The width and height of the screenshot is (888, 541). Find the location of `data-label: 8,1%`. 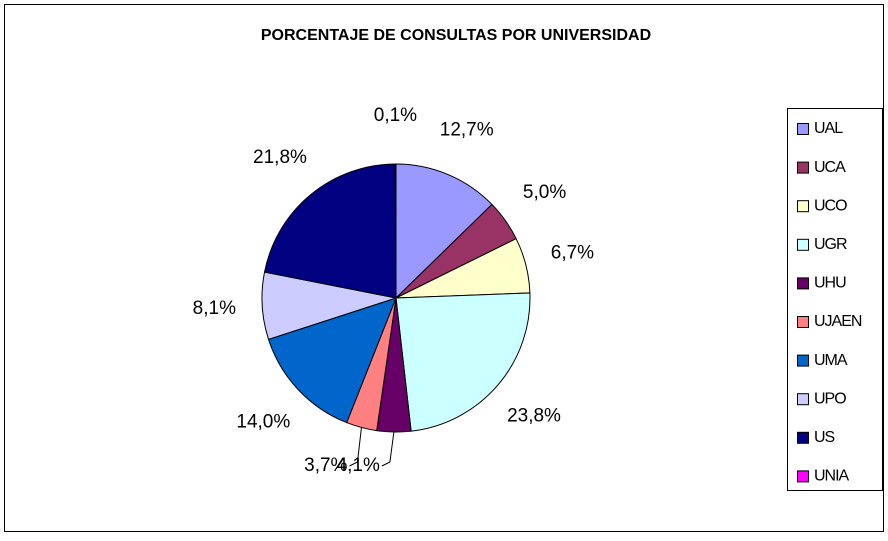

data-label: 8,1% is located at coordinates (214, 308).